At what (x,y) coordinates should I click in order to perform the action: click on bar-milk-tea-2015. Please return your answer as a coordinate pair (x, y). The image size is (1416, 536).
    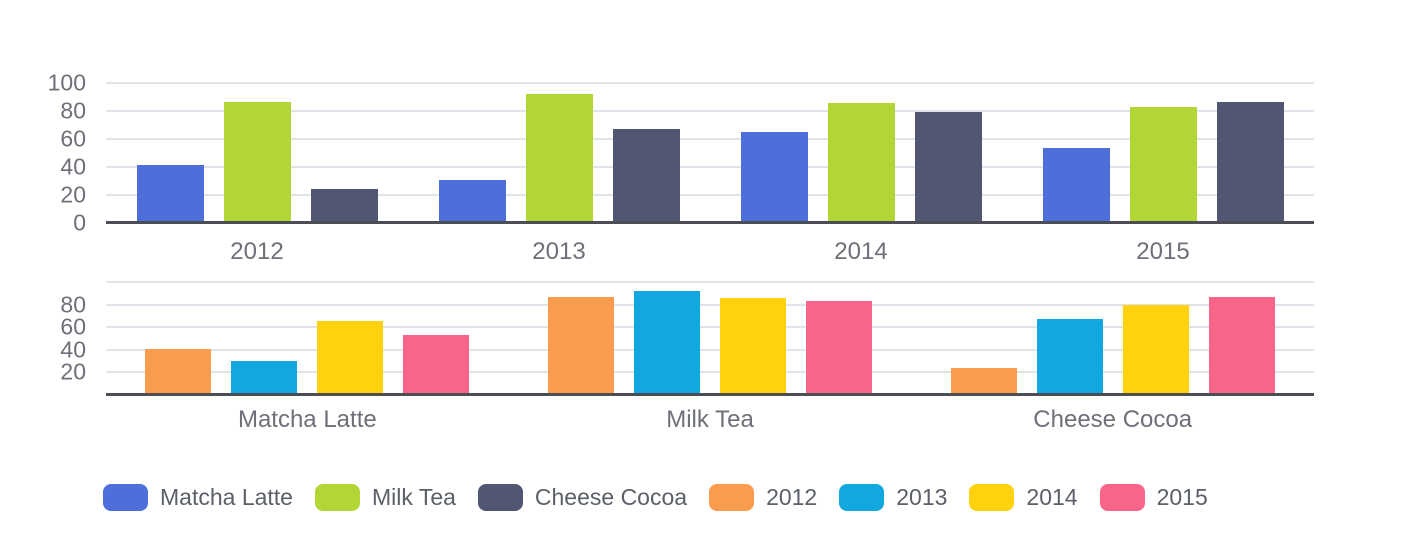
    Looking at the image, I should click on (1163, 164).